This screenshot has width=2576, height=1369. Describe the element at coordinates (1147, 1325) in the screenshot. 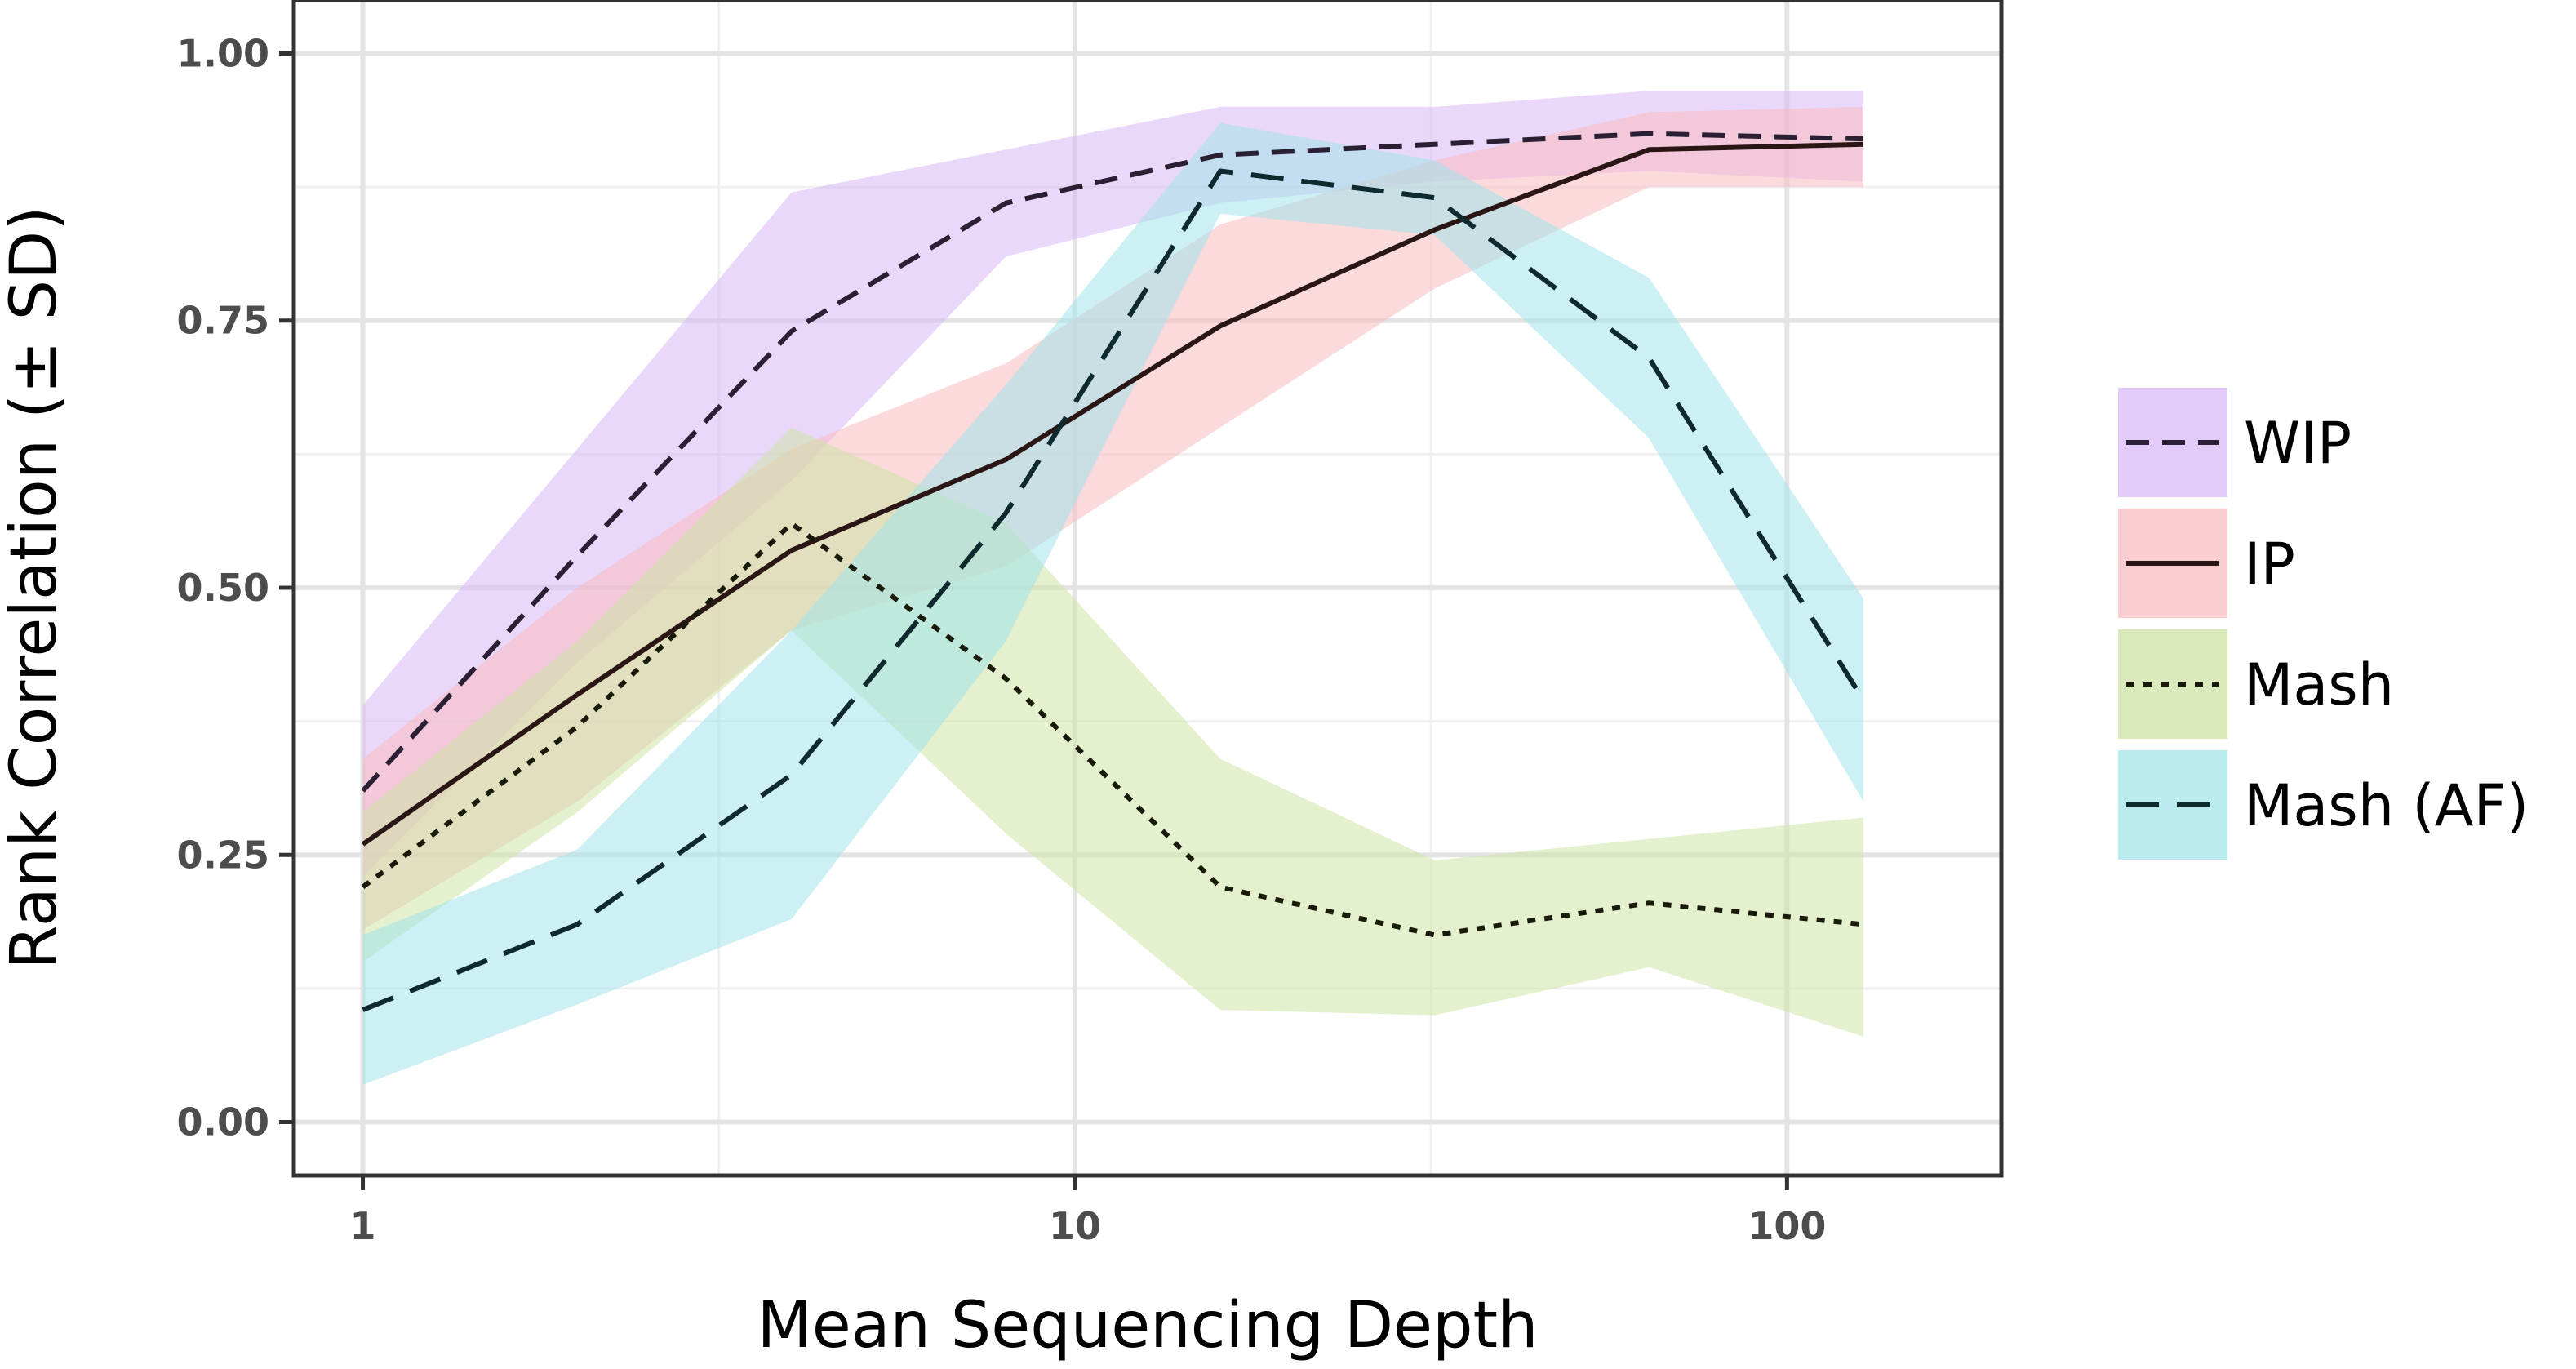

I see `x-axis-title: Mean Sequencing Depth` at that location.